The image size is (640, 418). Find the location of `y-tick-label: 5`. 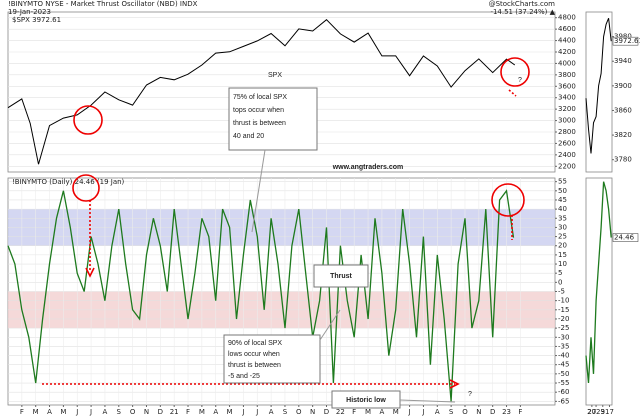

y-tick-label: 5 is located at coordinates (560, 273).